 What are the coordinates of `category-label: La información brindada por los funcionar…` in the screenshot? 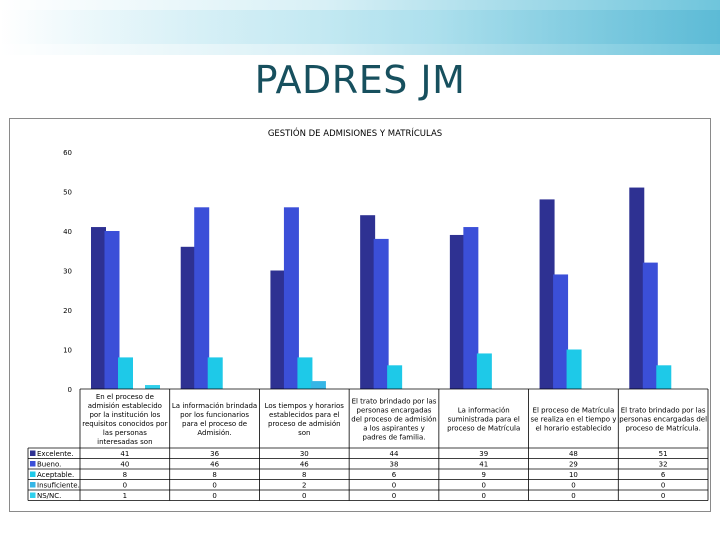 It's located at (214, 419).